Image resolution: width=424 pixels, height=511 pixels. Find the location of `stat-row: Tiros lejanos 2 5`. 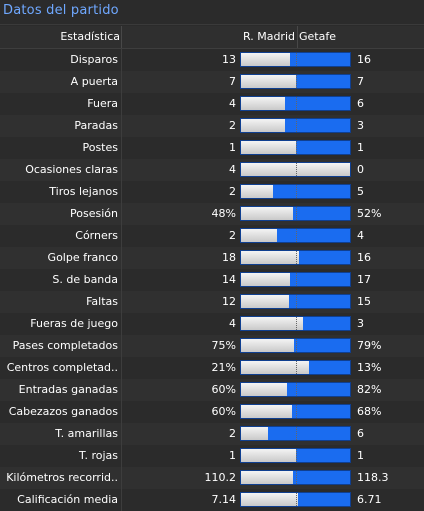

stat-row: Tiros lejanos 2 5 is located at coordinates (212, 192).